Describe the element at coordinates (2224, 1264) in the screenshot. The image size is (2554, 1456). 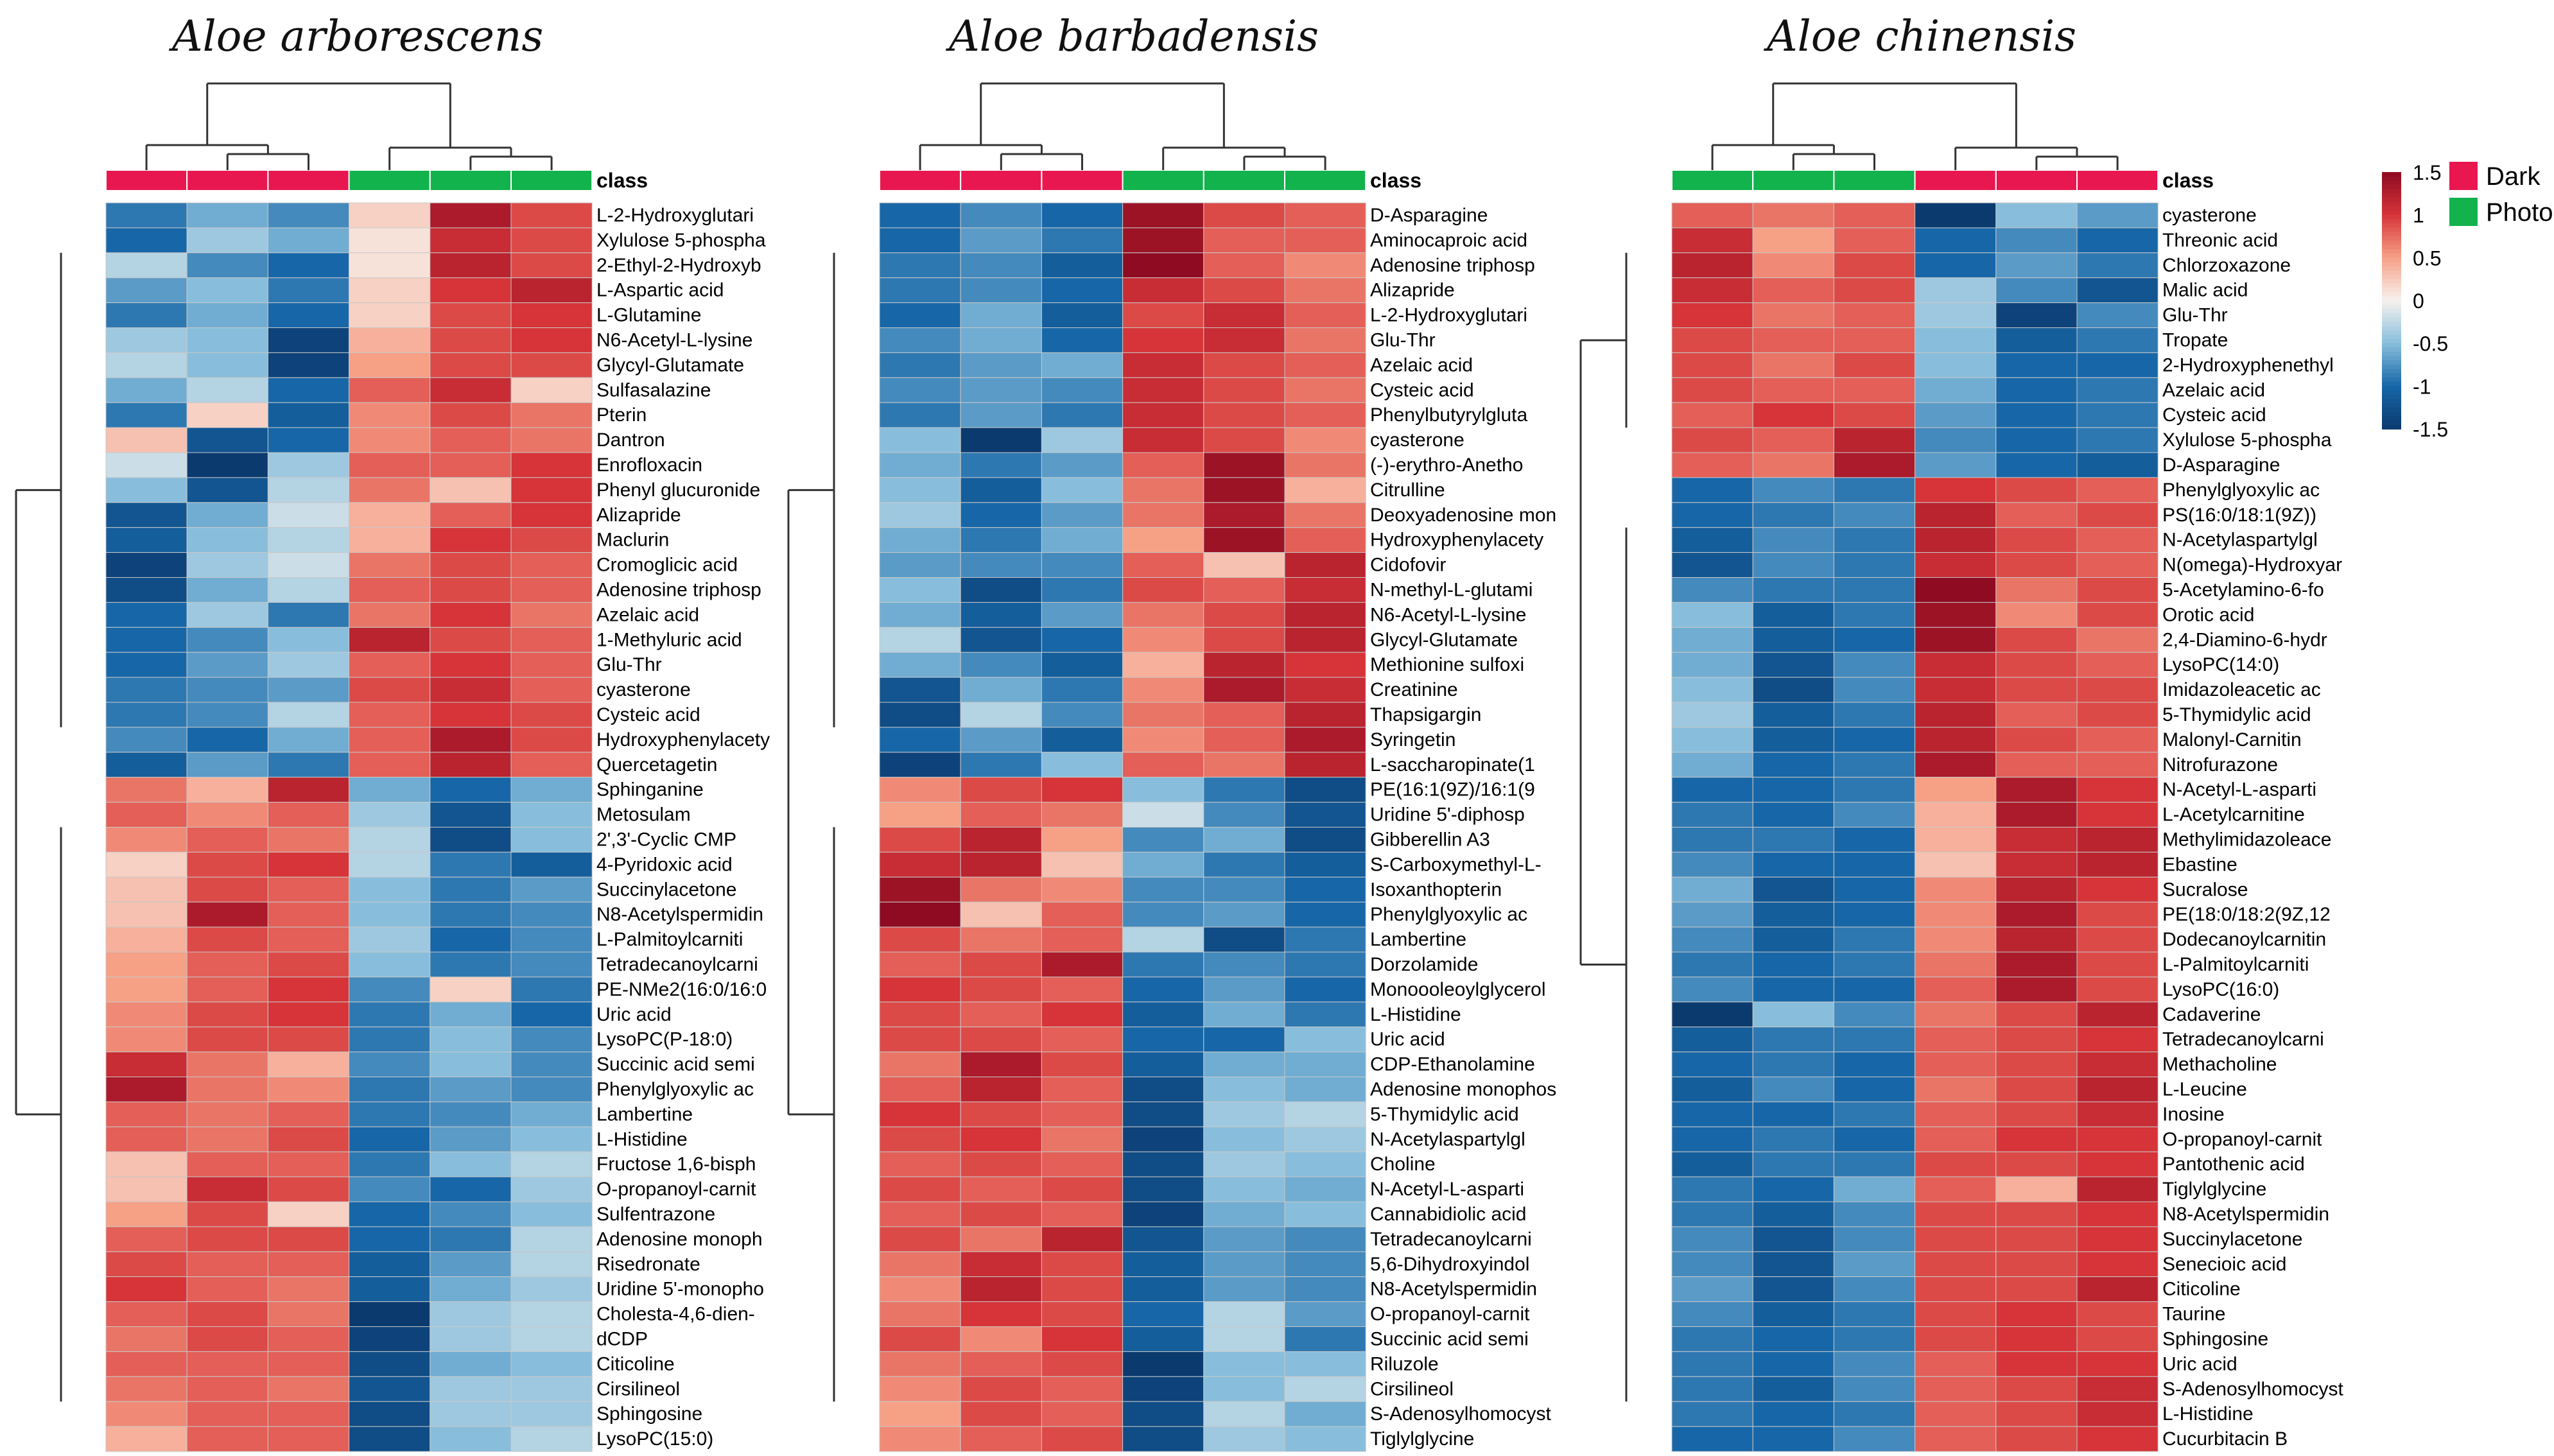
I see `row-label: Senecioic acid` at that location.